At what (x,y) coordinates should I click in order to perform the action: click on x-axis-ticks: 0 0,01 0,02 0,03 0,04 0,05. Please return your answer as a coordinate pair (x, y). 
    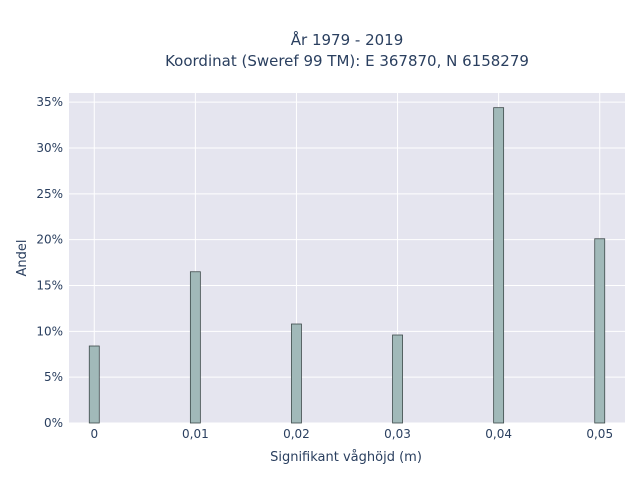
    Looking at the image, I should click on (351, 434).